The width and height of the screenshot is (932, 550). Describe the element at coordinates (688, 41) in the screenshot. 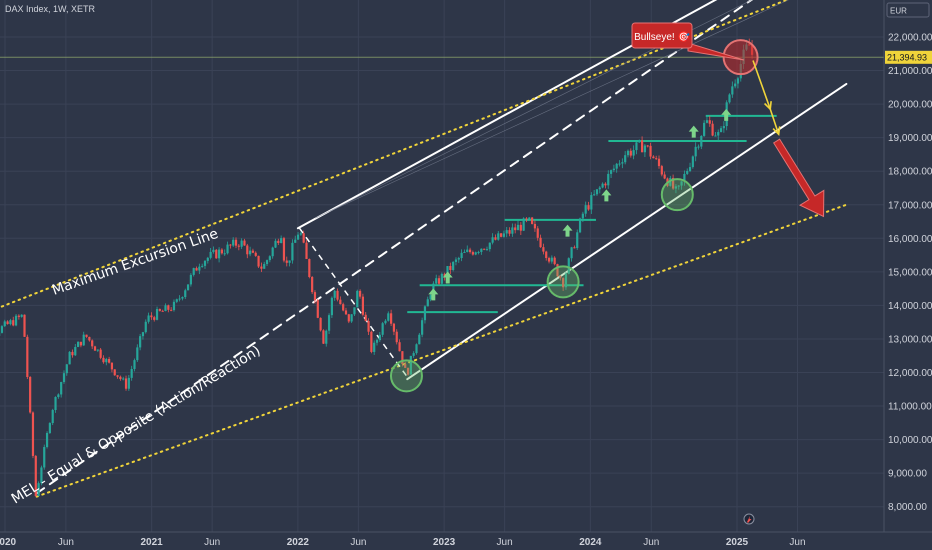

I see `bullseye-callout: Bullseye! 🎯` at that location.